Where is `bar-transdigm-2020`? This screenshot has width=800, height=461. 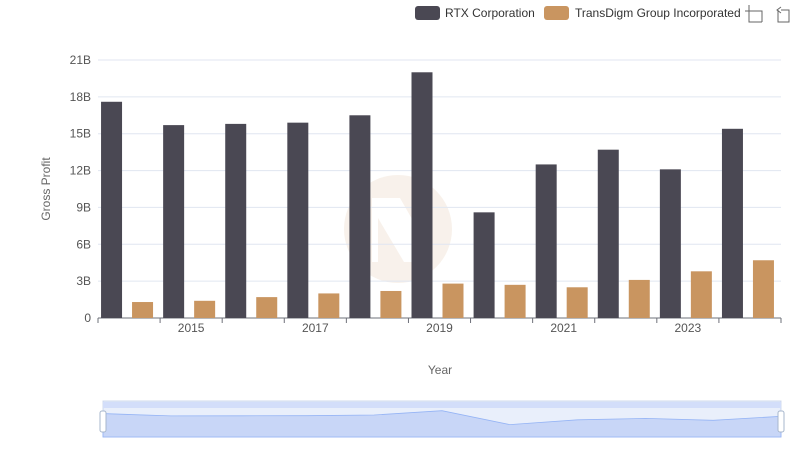
bar-transdigm-2020 is located at coordinates (515, 301).